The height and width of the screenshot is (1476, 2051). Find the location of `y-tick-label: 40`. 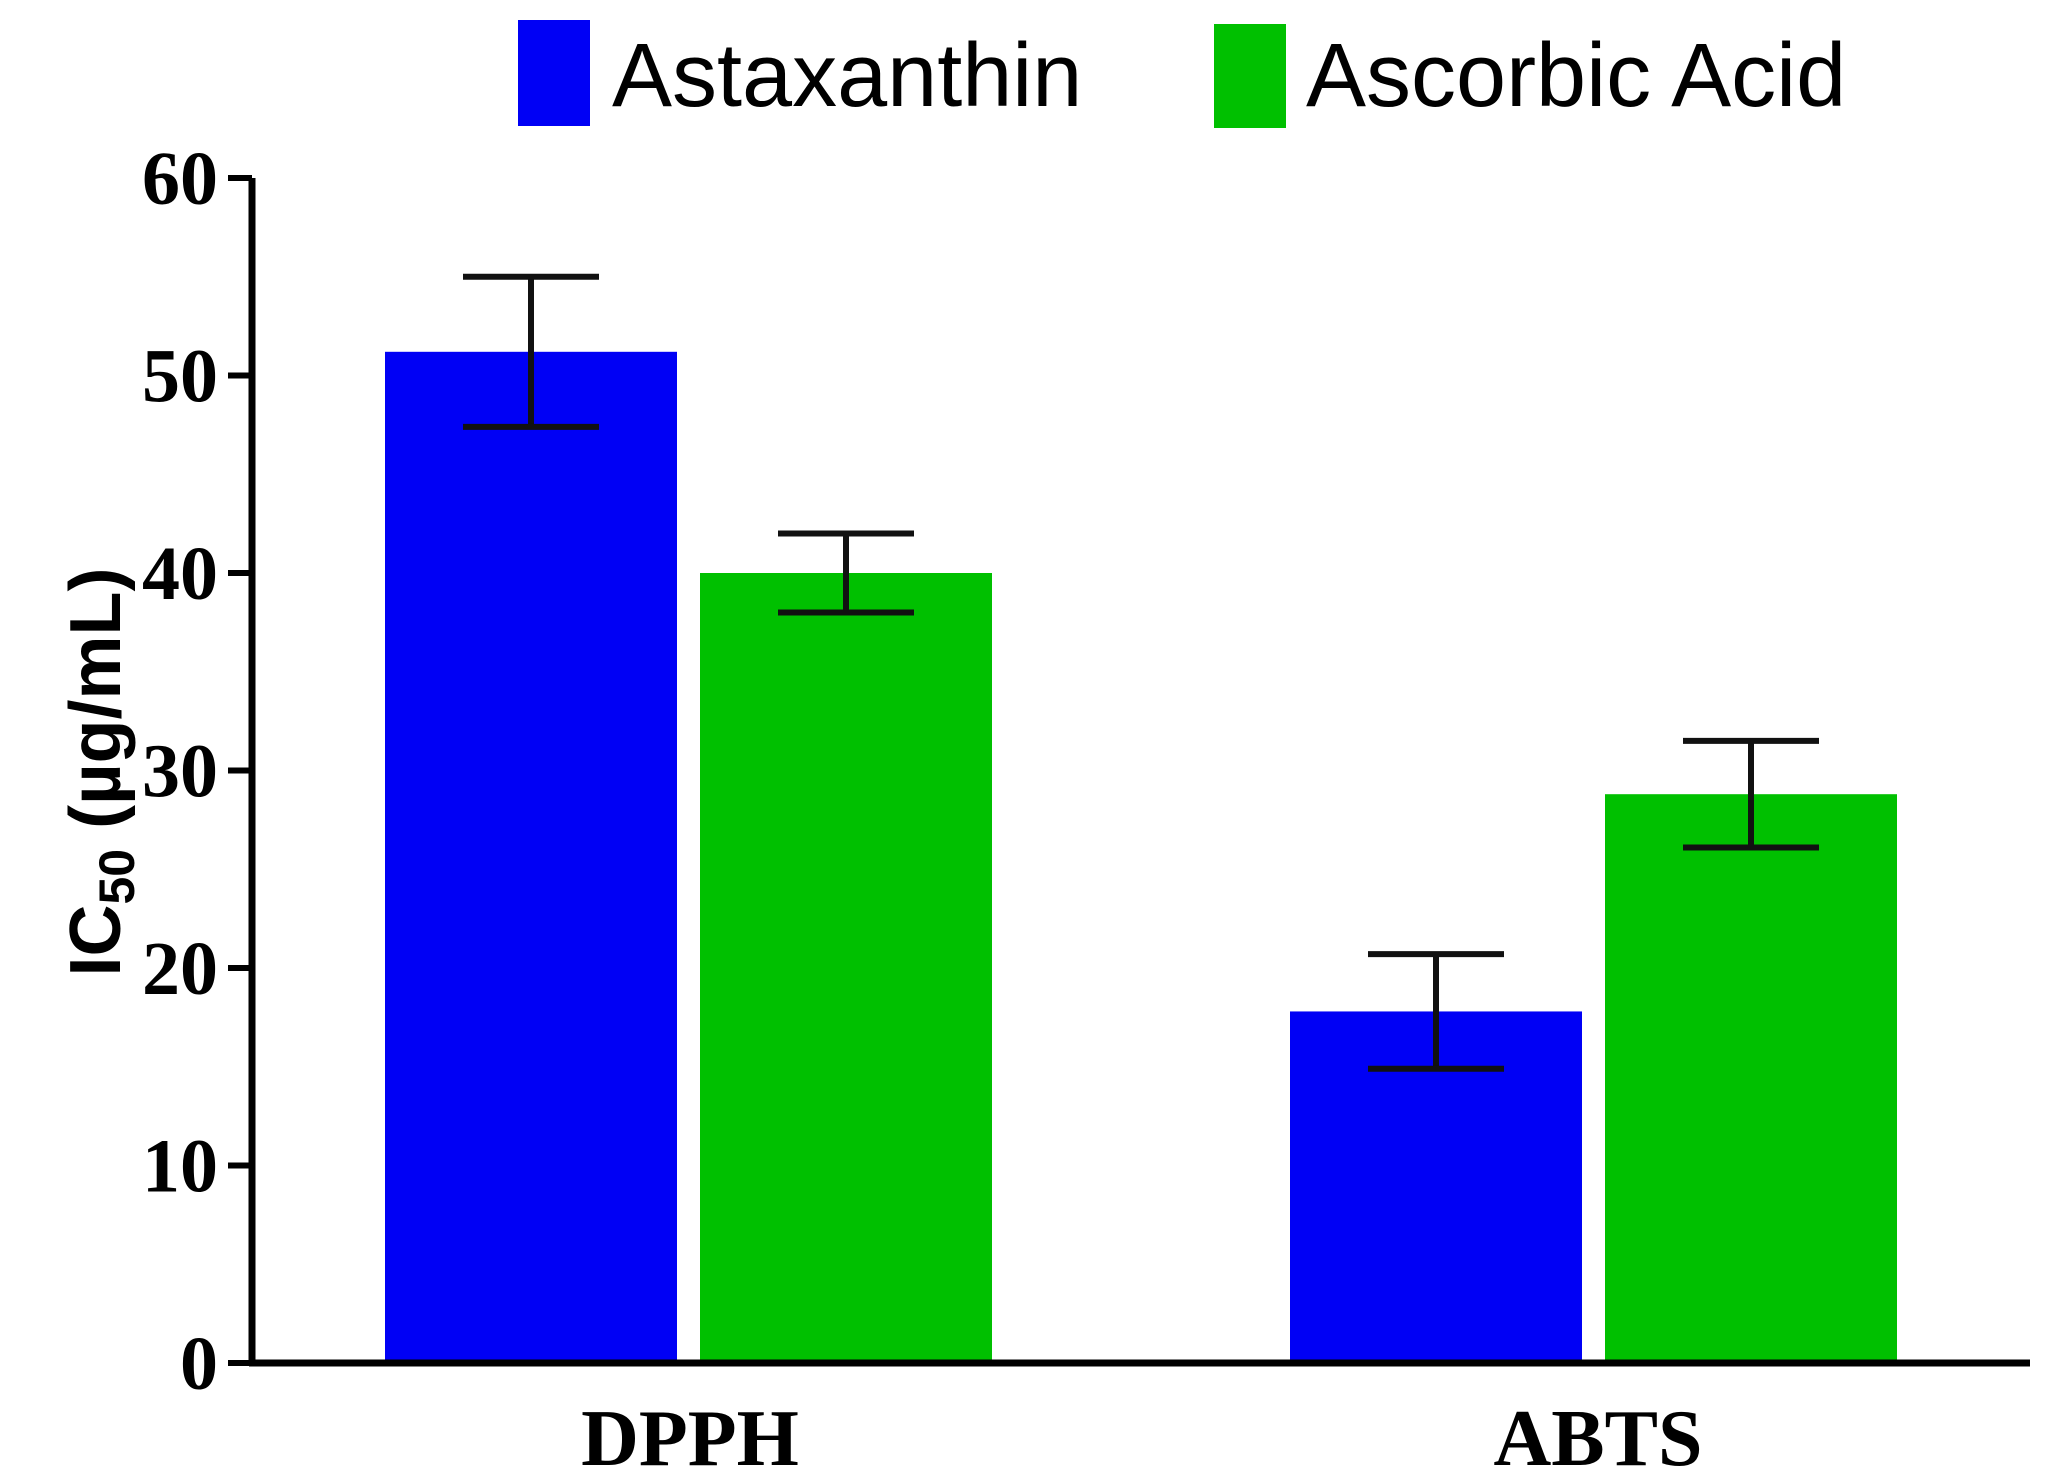

y-tick-label: 40 is located at coordinates (180, 574).